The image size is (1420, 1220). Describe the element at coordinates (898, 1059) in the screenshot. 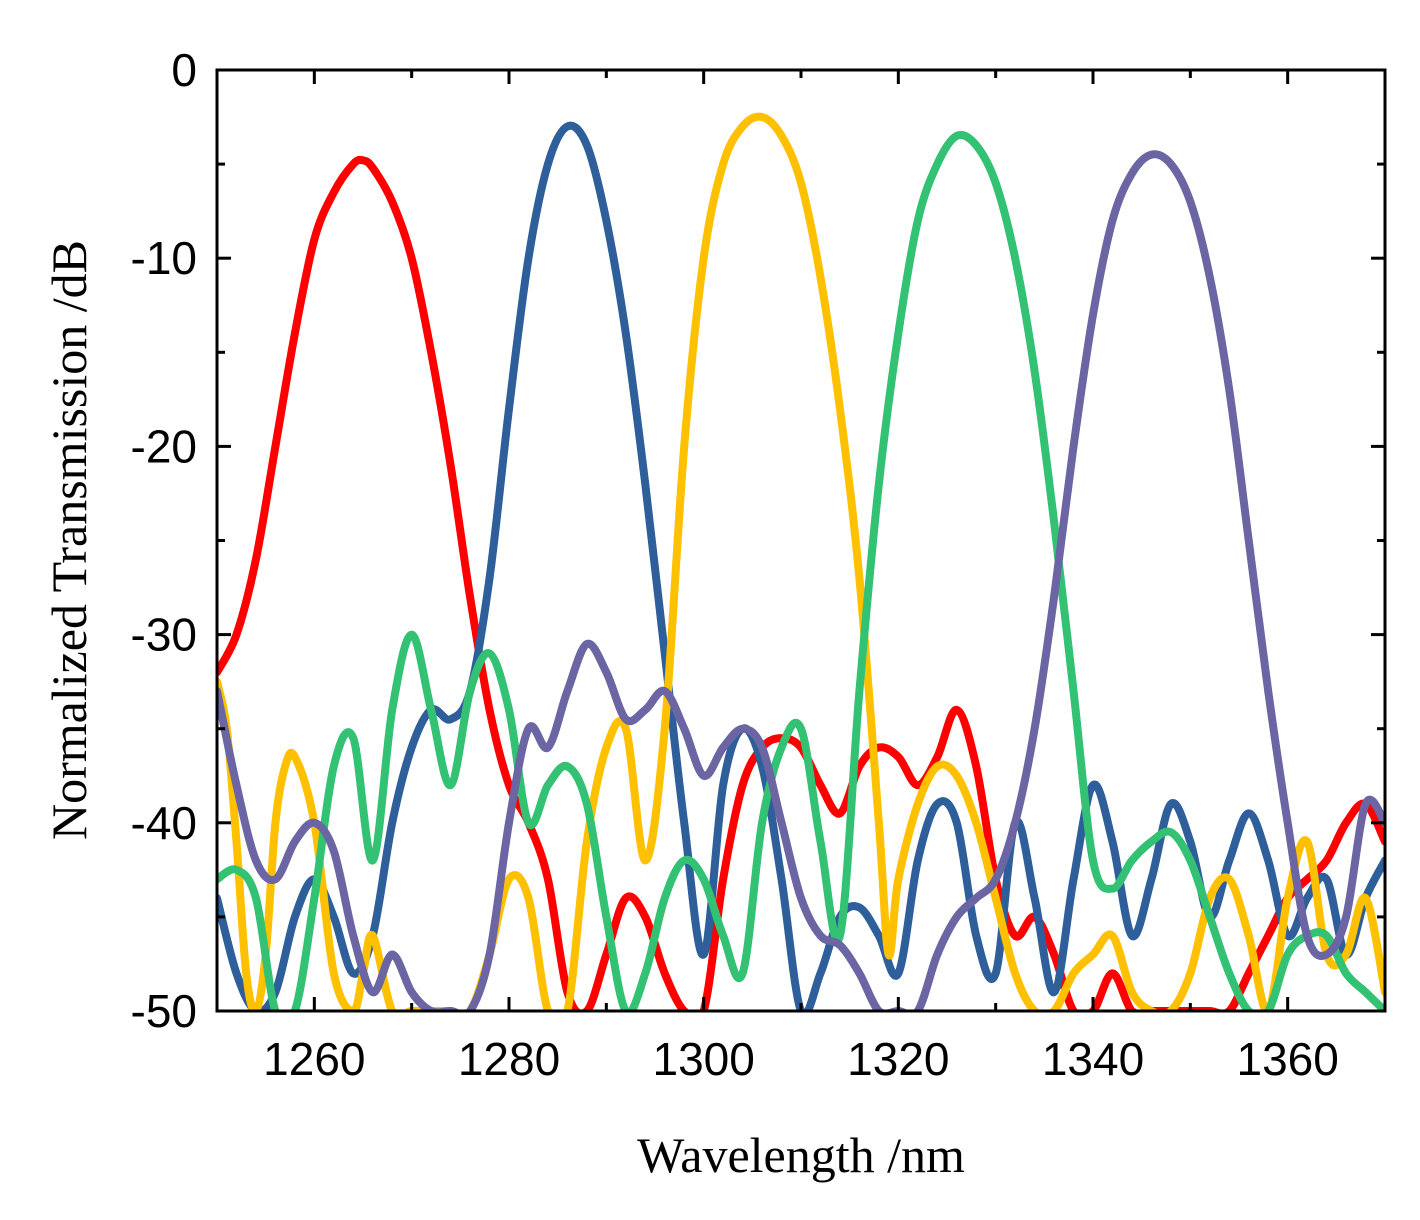

I see `x-tick-label: 1320` at that location.